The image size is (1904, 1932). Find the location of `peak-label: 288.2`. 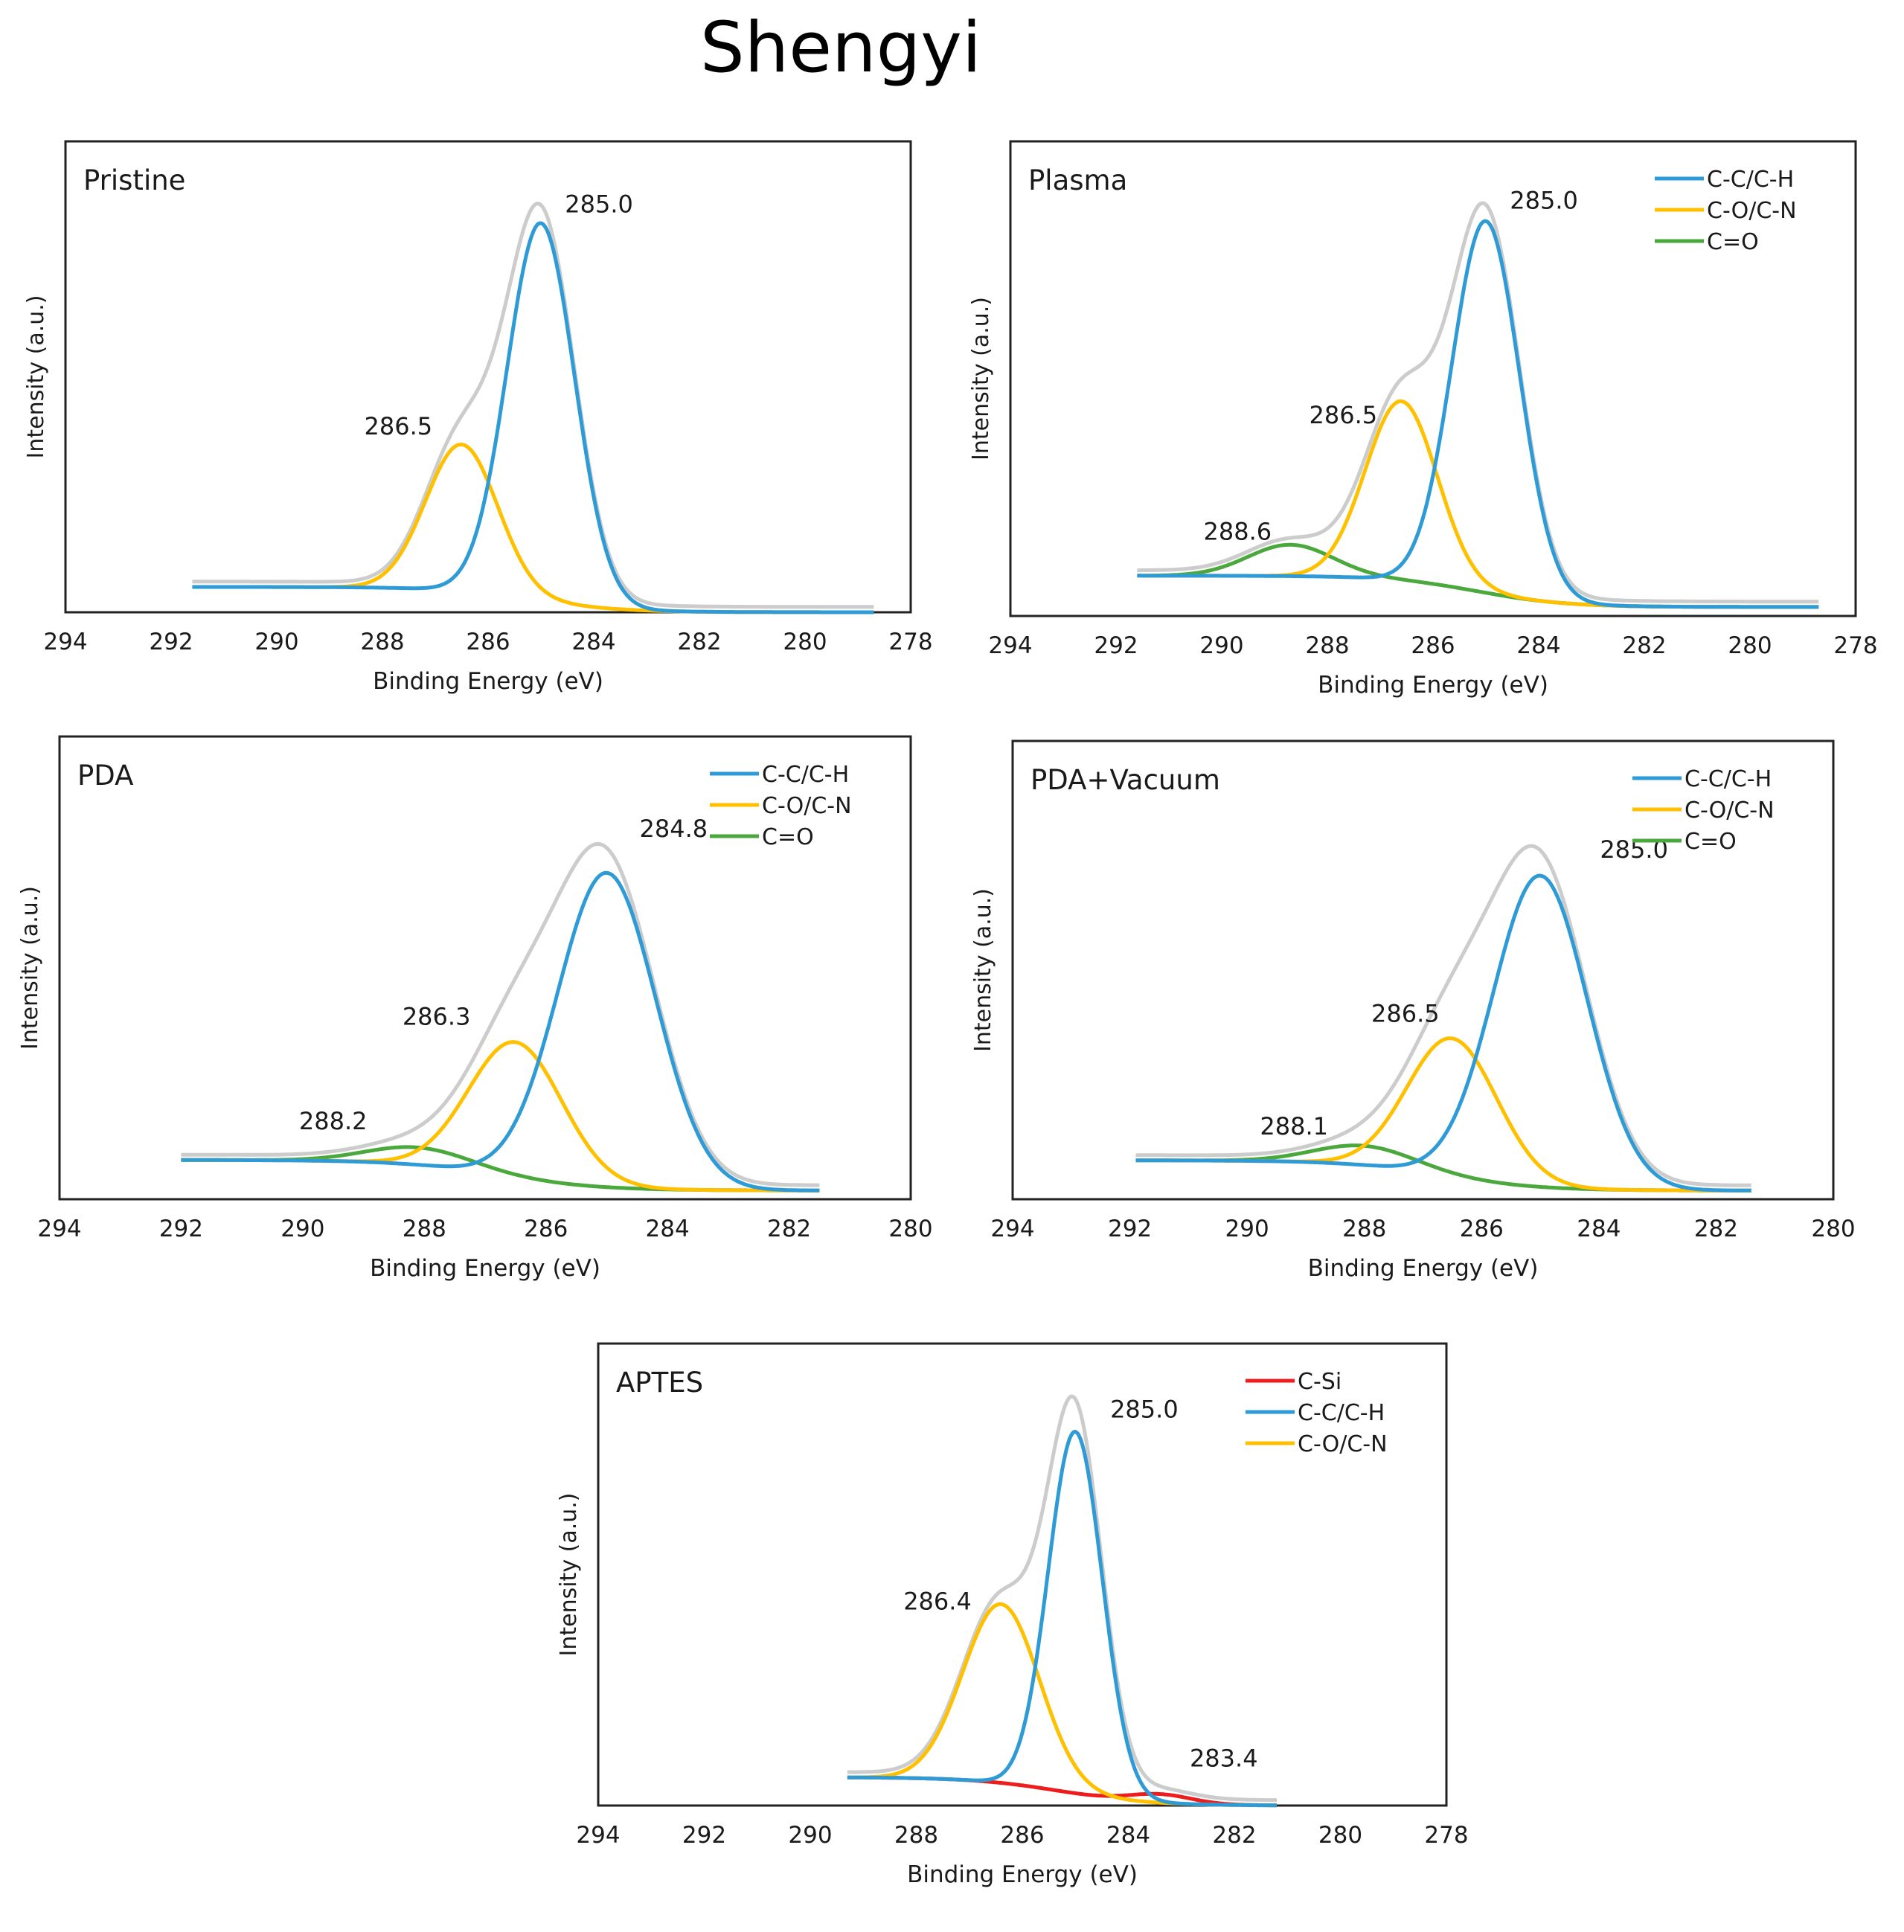

peak-label: 288.2 is located at coordinates (334, 1121).